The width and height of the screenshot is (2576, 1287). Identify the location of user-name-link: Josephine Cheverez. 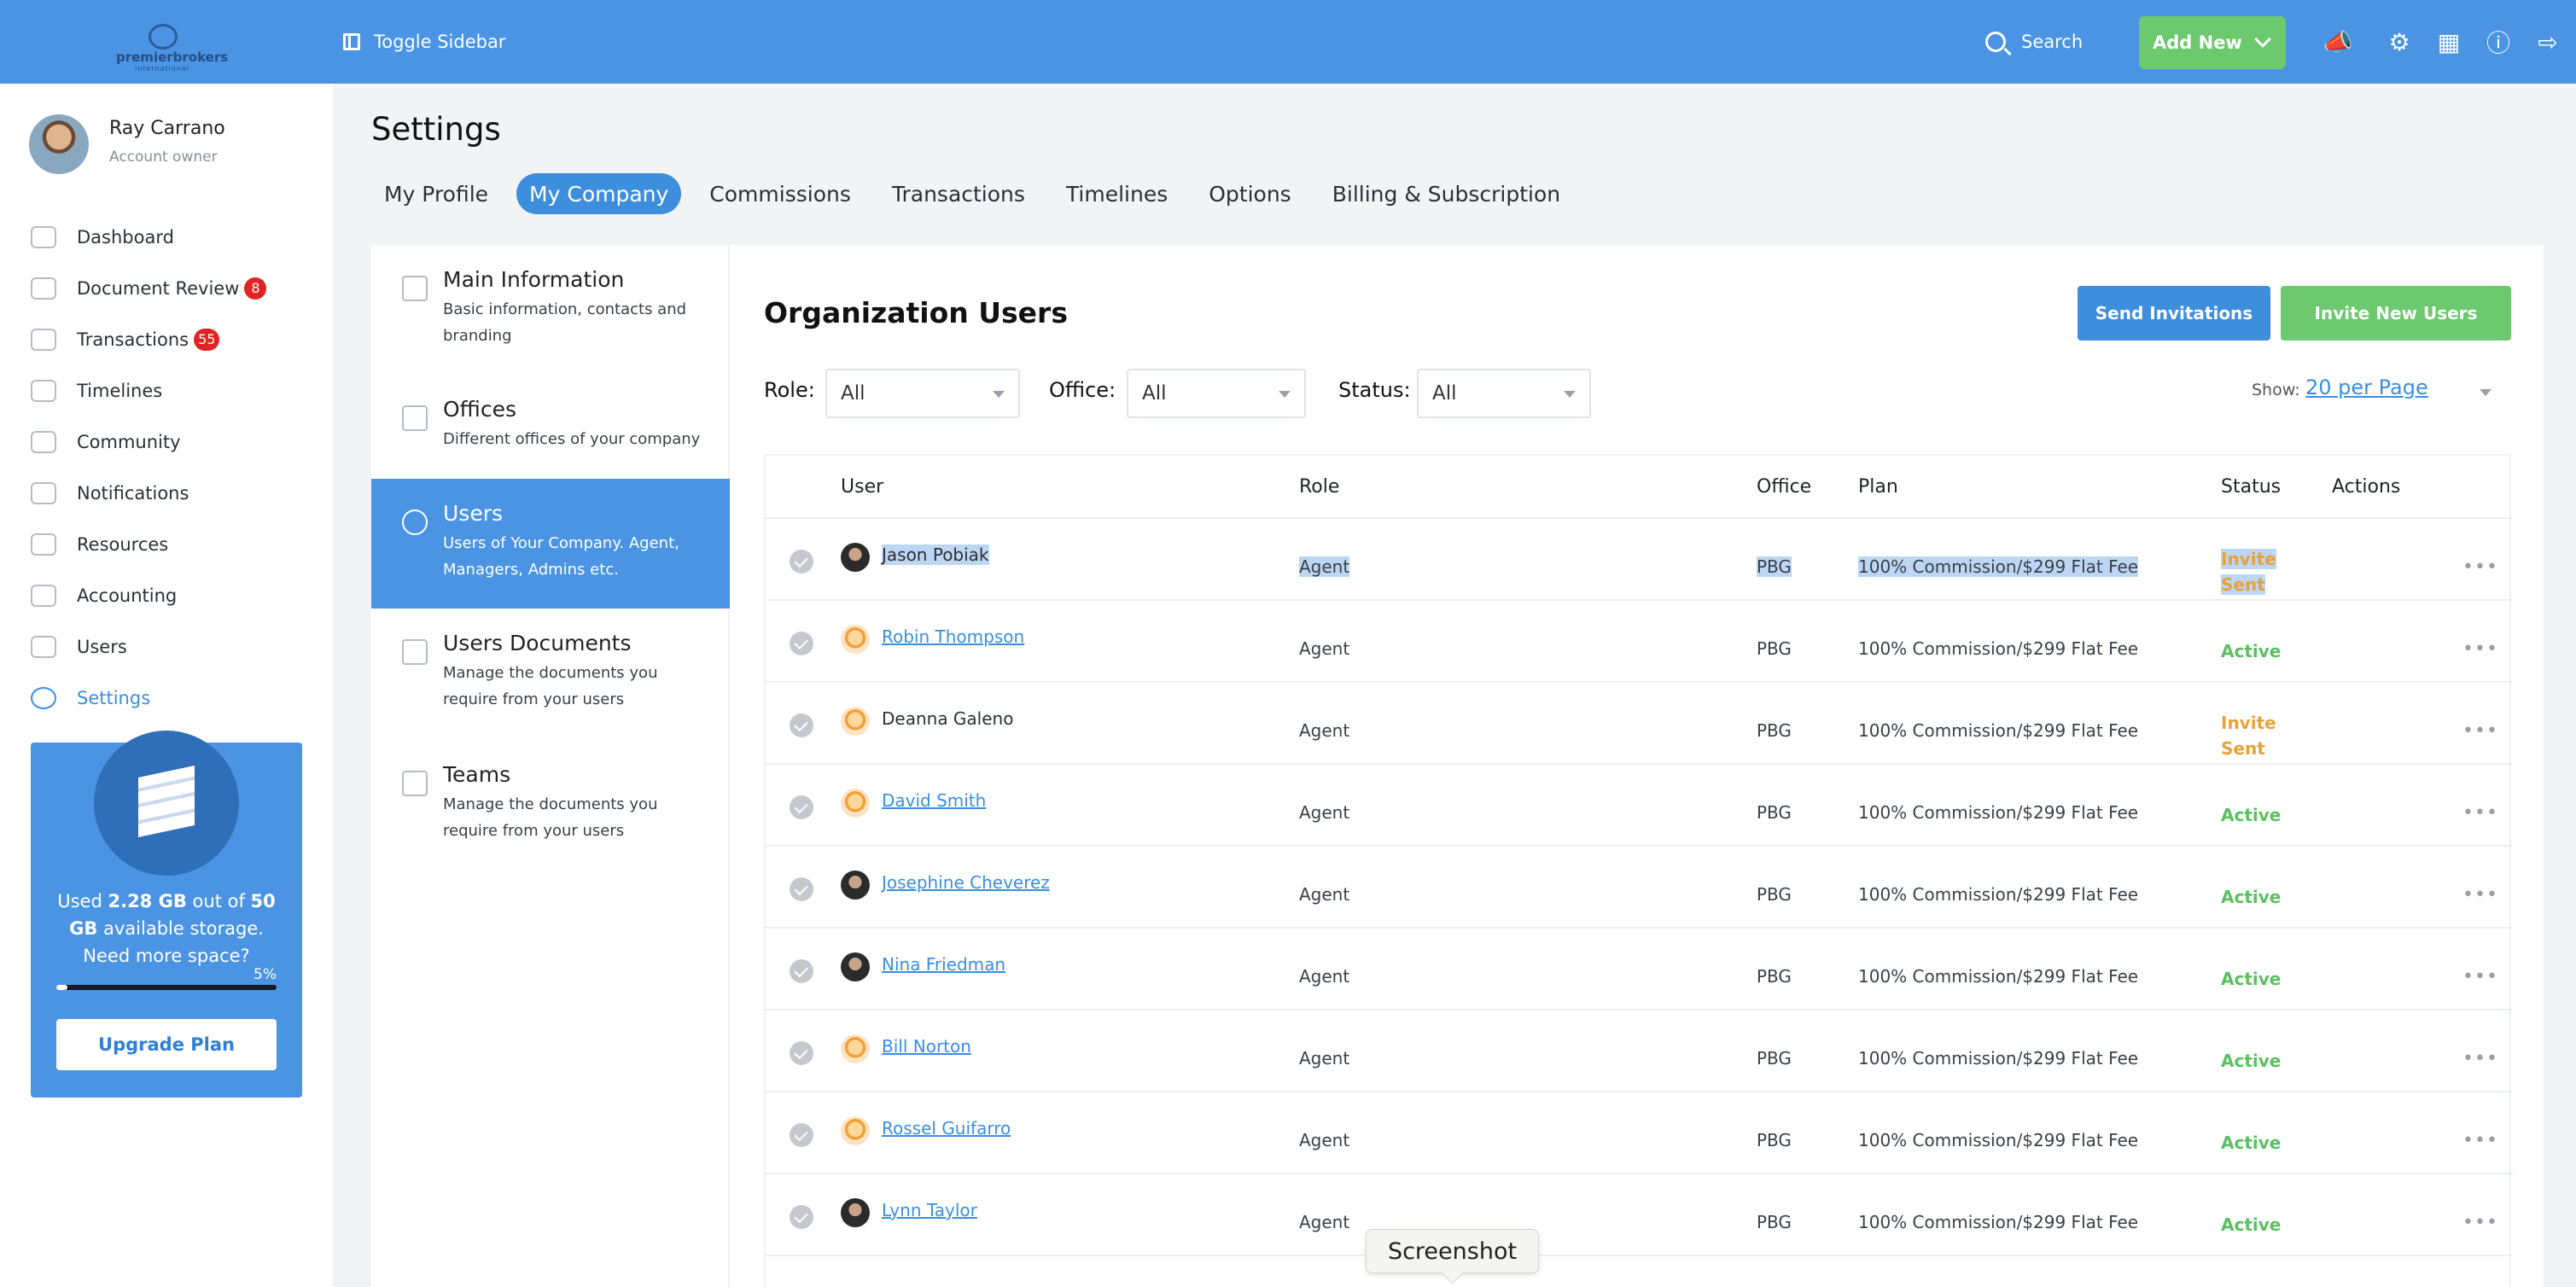
(966, 882).